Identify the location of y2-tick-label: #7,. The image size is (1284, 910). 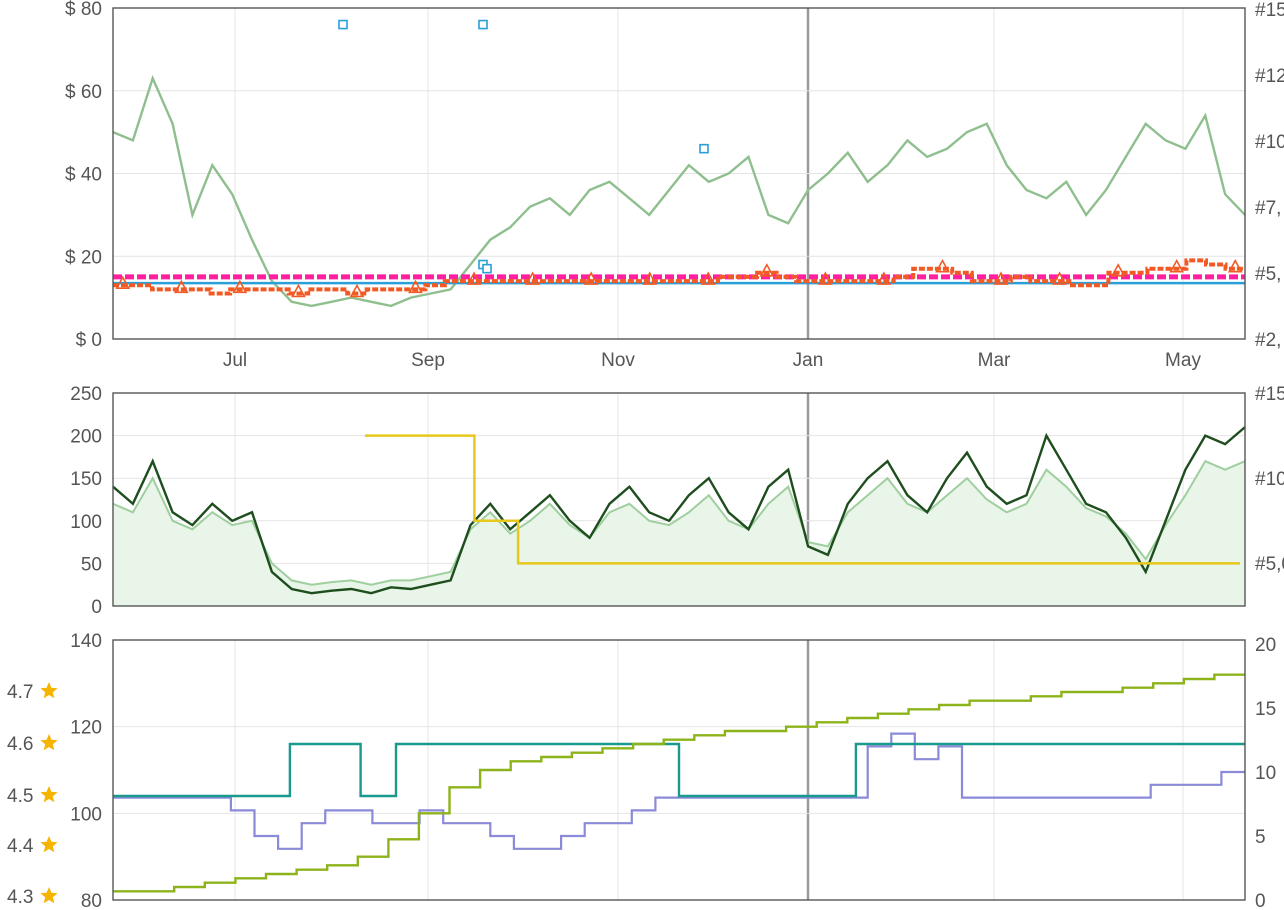
(1268, 208).